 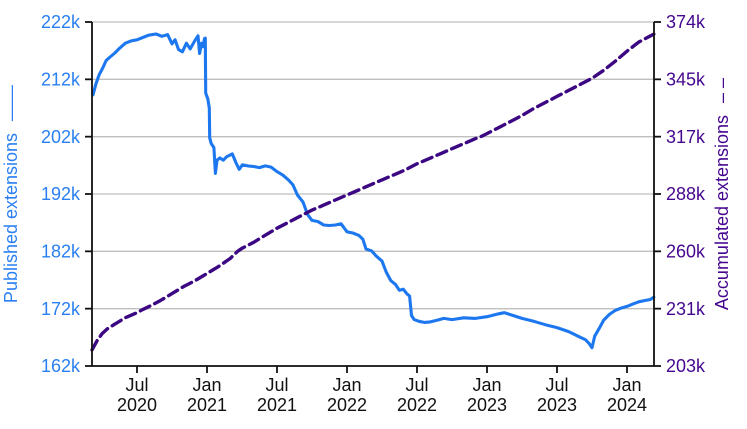 What do you see at coordinates (137, 405) in the screenshot?
I see `x-axis-tick-year: 2020` at bounding box center [137, 405].